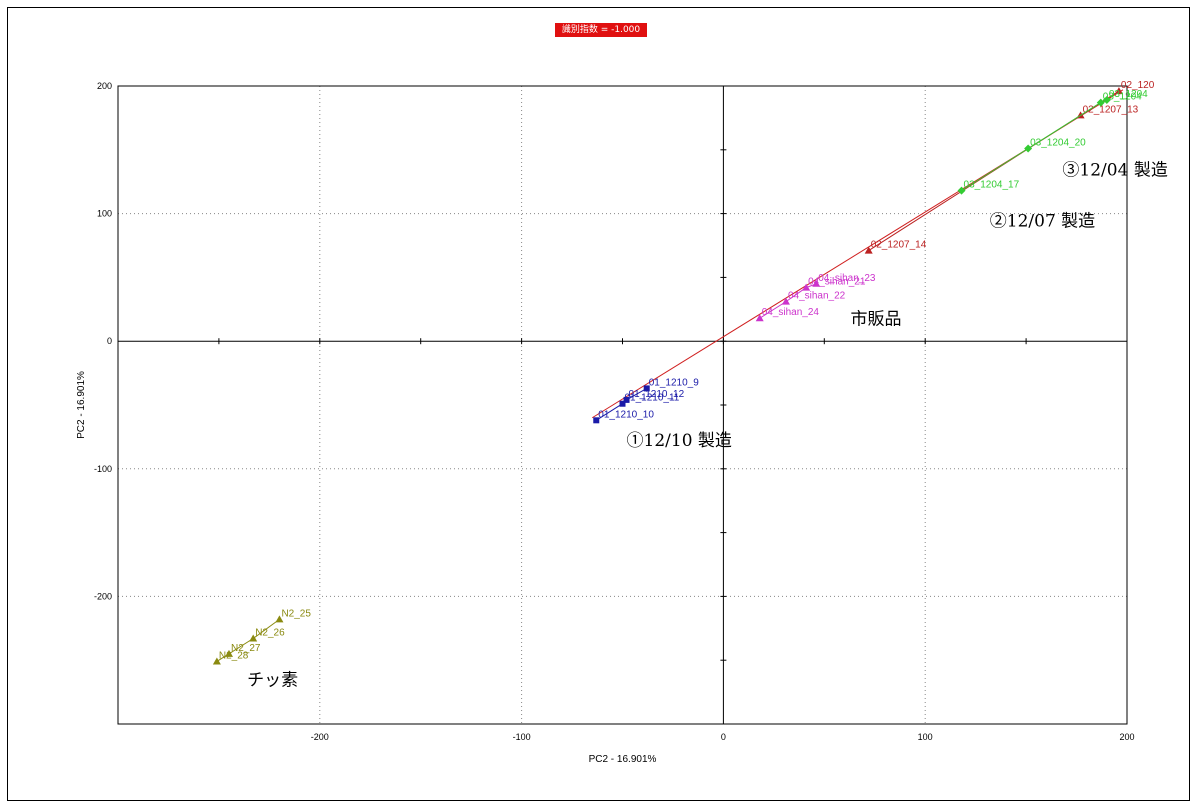 This screenshot has height=808, width=1197. I want to click on x-axis-label: PC2 - 16.901%, so click(623, 759).